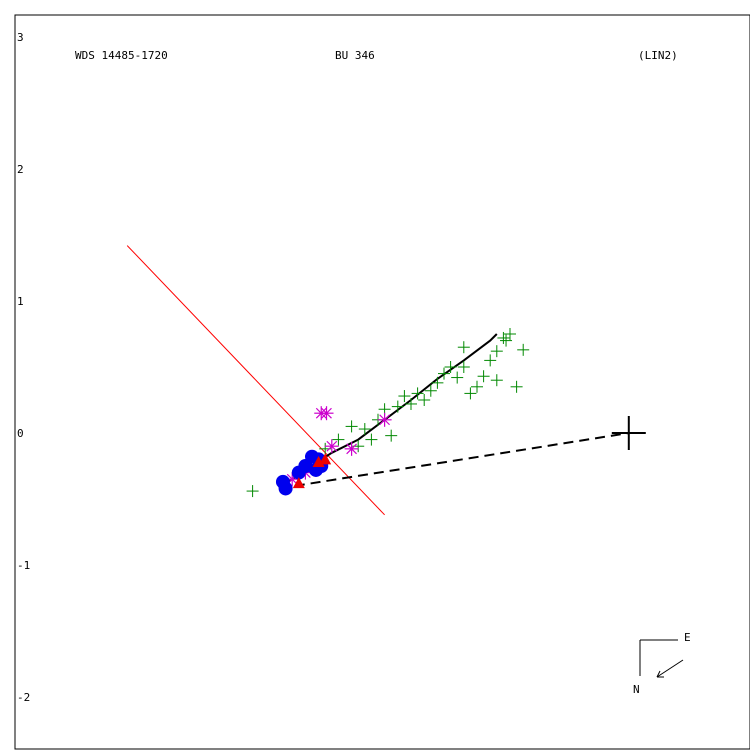  Describe the element at coordinates (687, 637) in the screenshot. I see `compass-east-label: E` at that location.